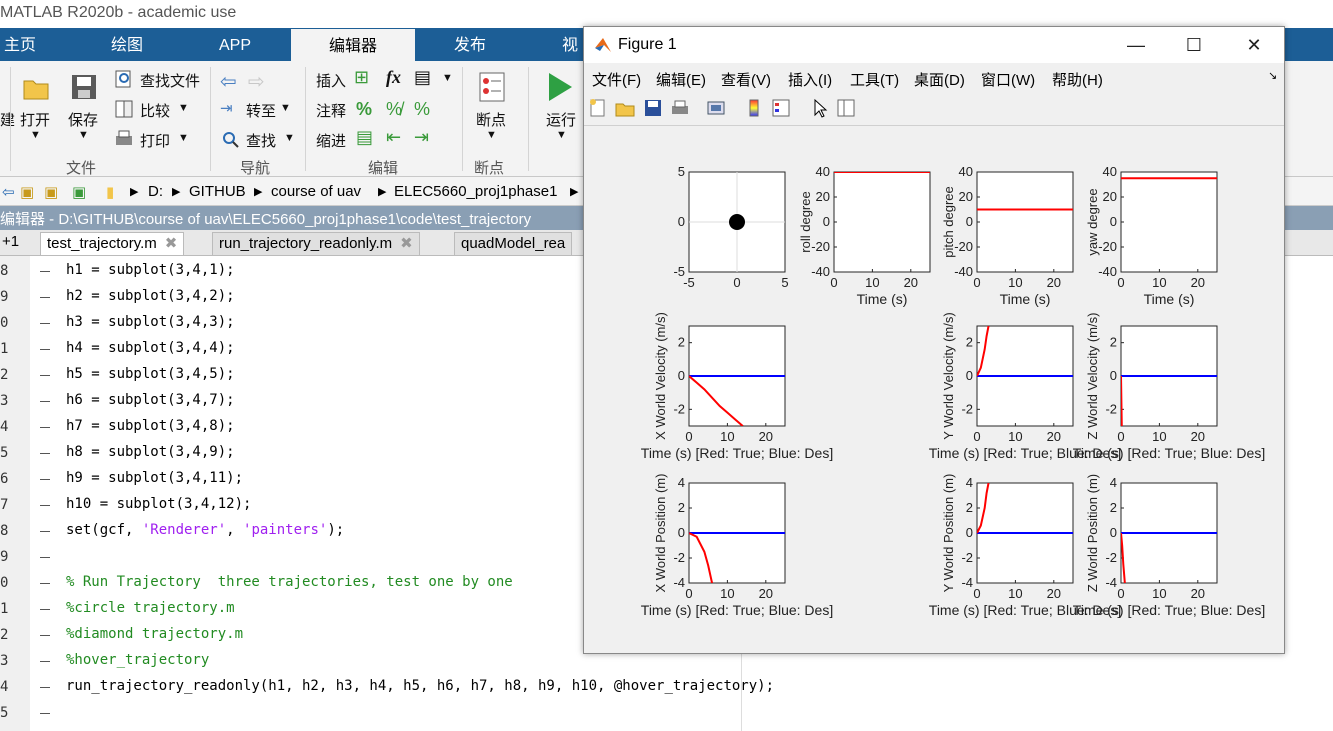  I want to click on tab-apps: APP, so click(234, 45).